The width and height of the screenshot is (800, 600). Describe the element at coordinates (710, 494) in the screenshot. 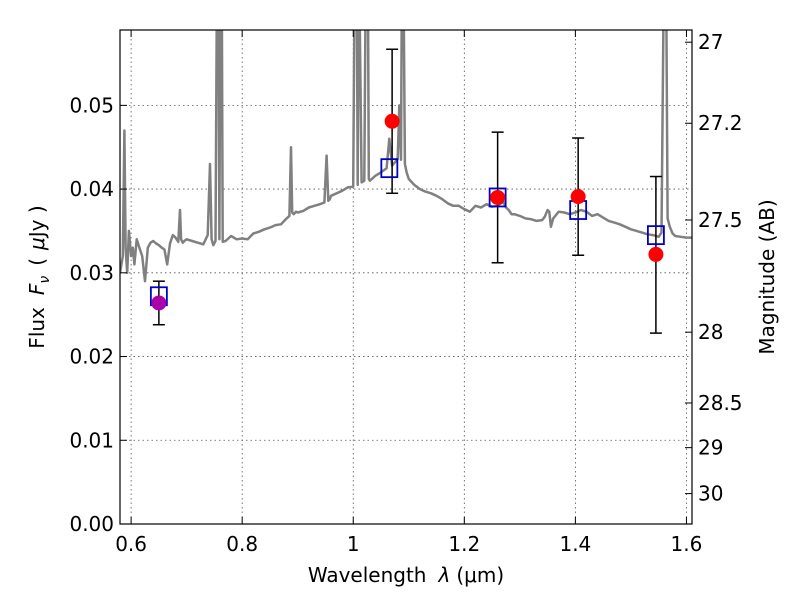

I see `y2-tick-label: 30` at that location.